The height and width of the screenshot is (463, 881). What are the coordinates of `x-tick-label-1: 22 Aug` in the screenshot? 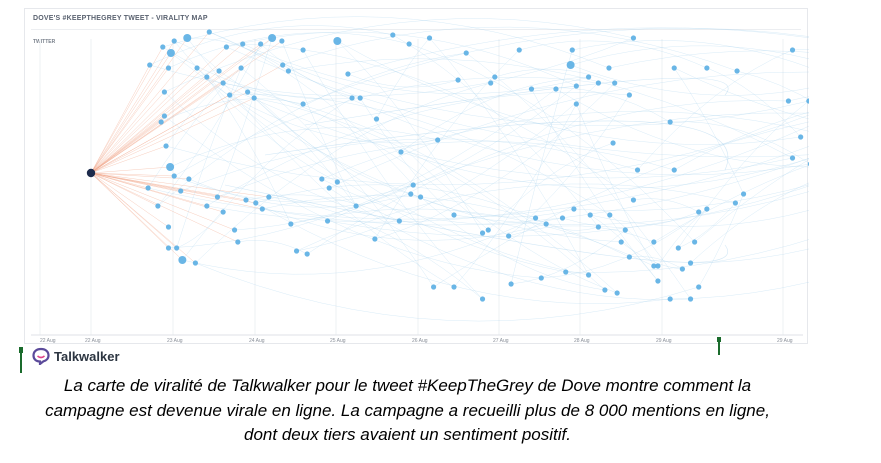 It's located at (93, 341).